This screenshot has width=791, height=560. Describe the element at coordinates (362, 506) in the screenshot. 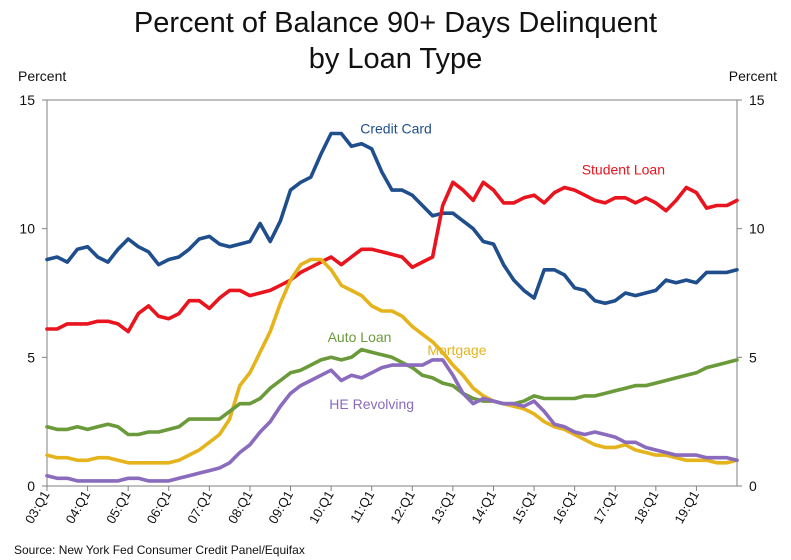

I see `x-tick-label: 11:Q1` at that location.